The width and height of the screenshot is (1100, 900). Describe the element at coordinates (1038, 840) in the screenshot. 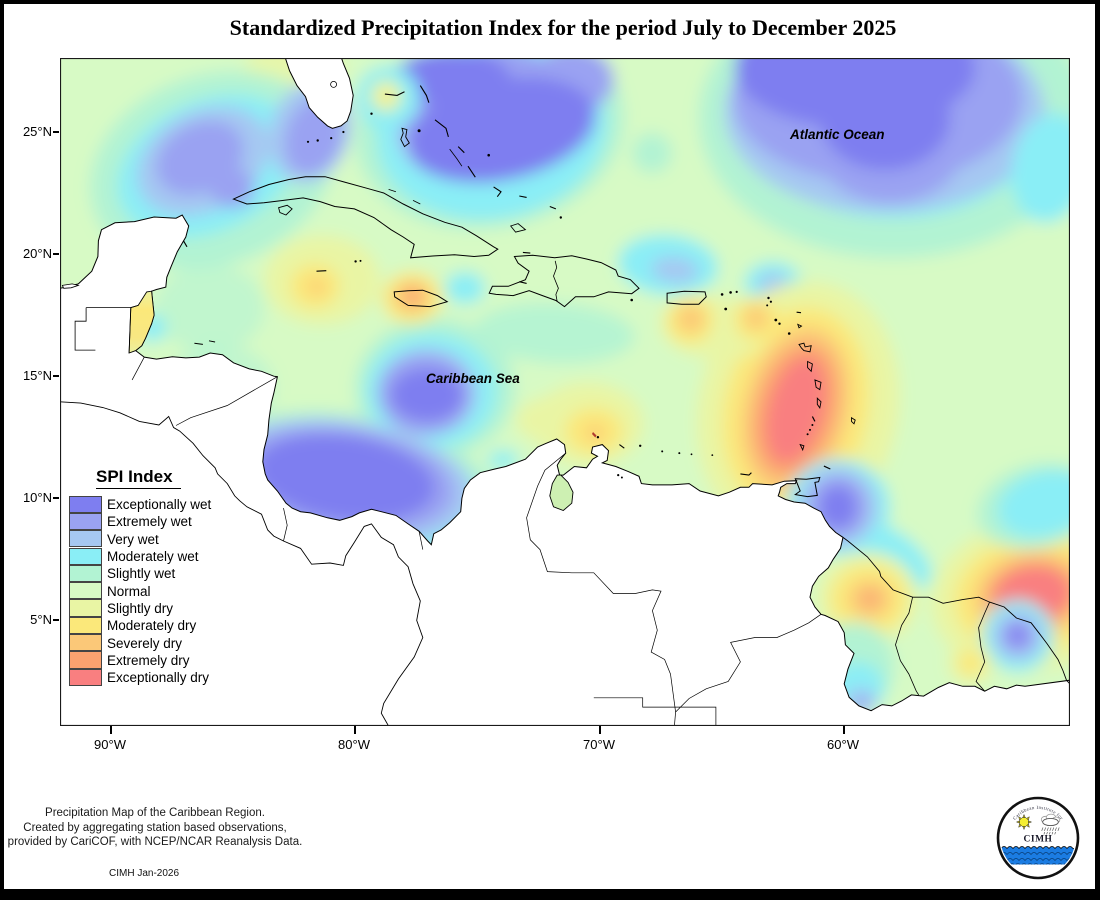

I see `svg-text: CIMH` at that location.